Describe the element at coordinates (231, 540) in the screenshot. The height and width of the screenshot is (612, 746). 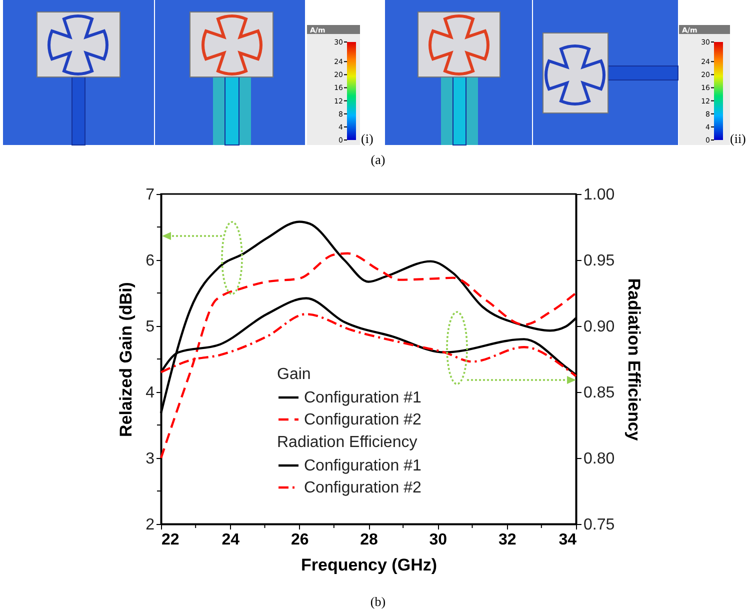
I see `x-tick-label: 24` at that location.